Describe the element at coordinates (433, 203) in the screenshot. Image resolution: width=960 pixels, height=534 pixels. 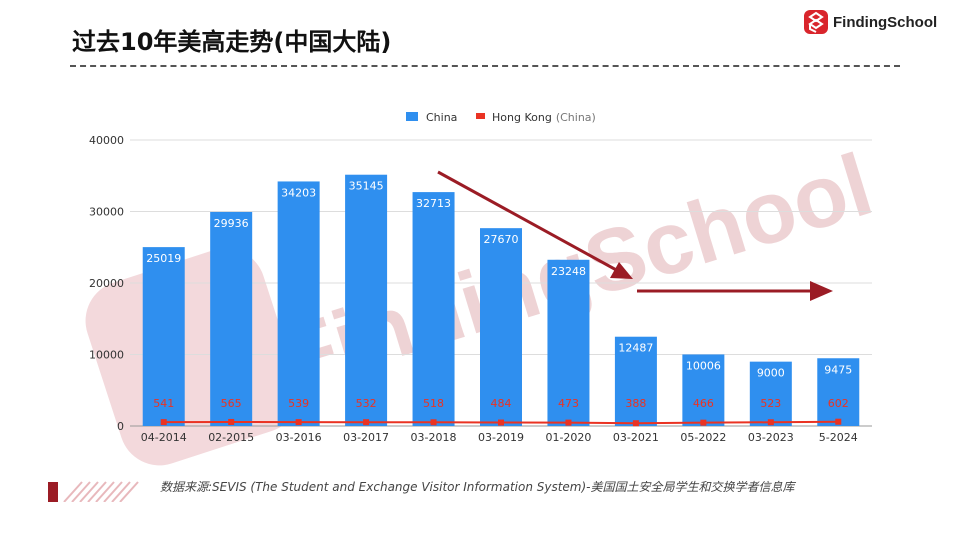
I see `bar-value-label: 32713` at that location.